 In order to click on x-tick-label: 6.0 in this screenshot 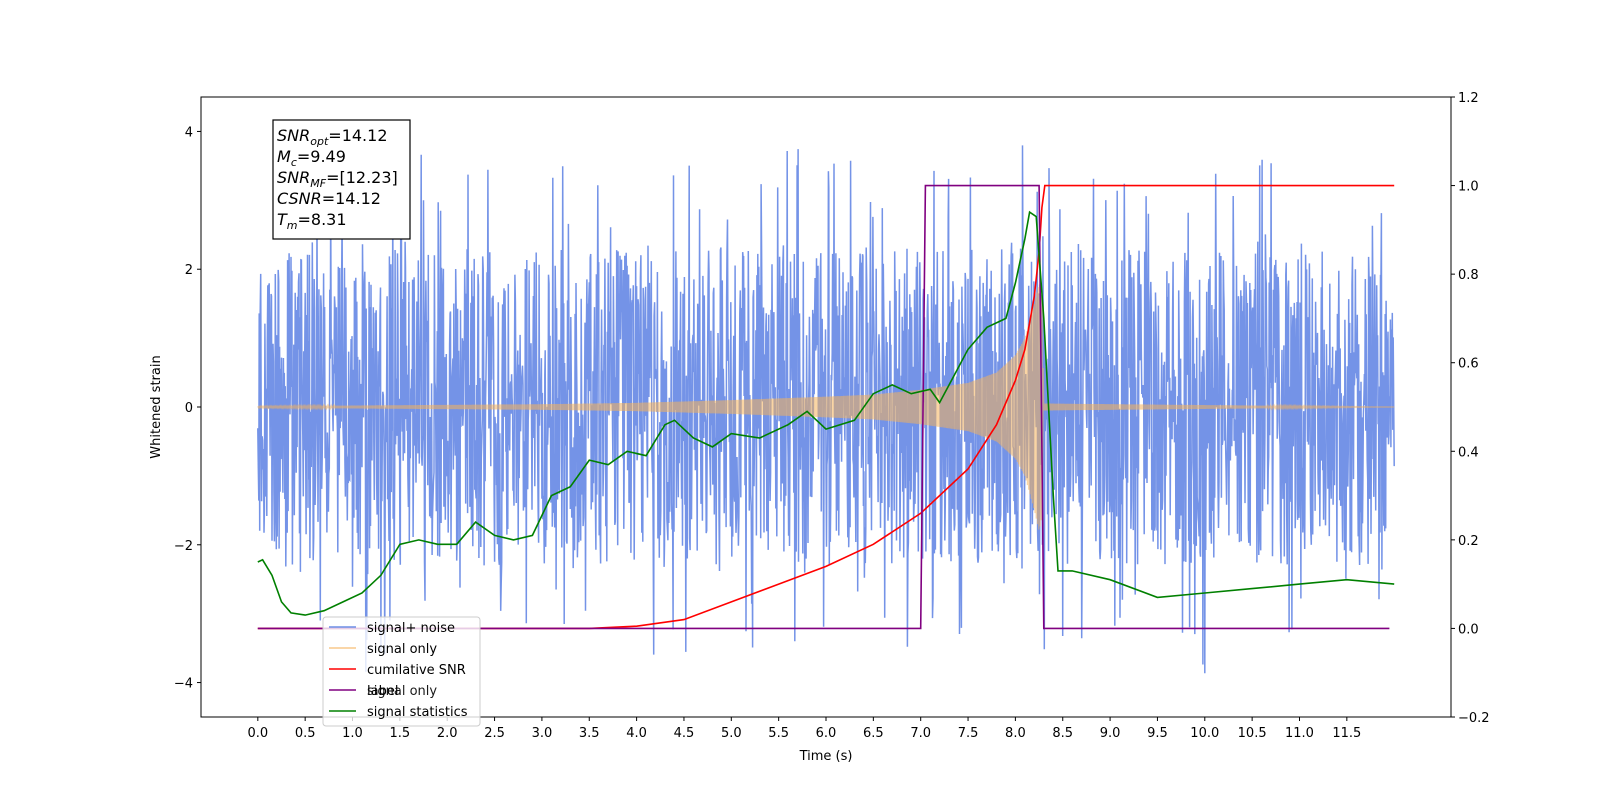, I will do `click(826, 733)`.